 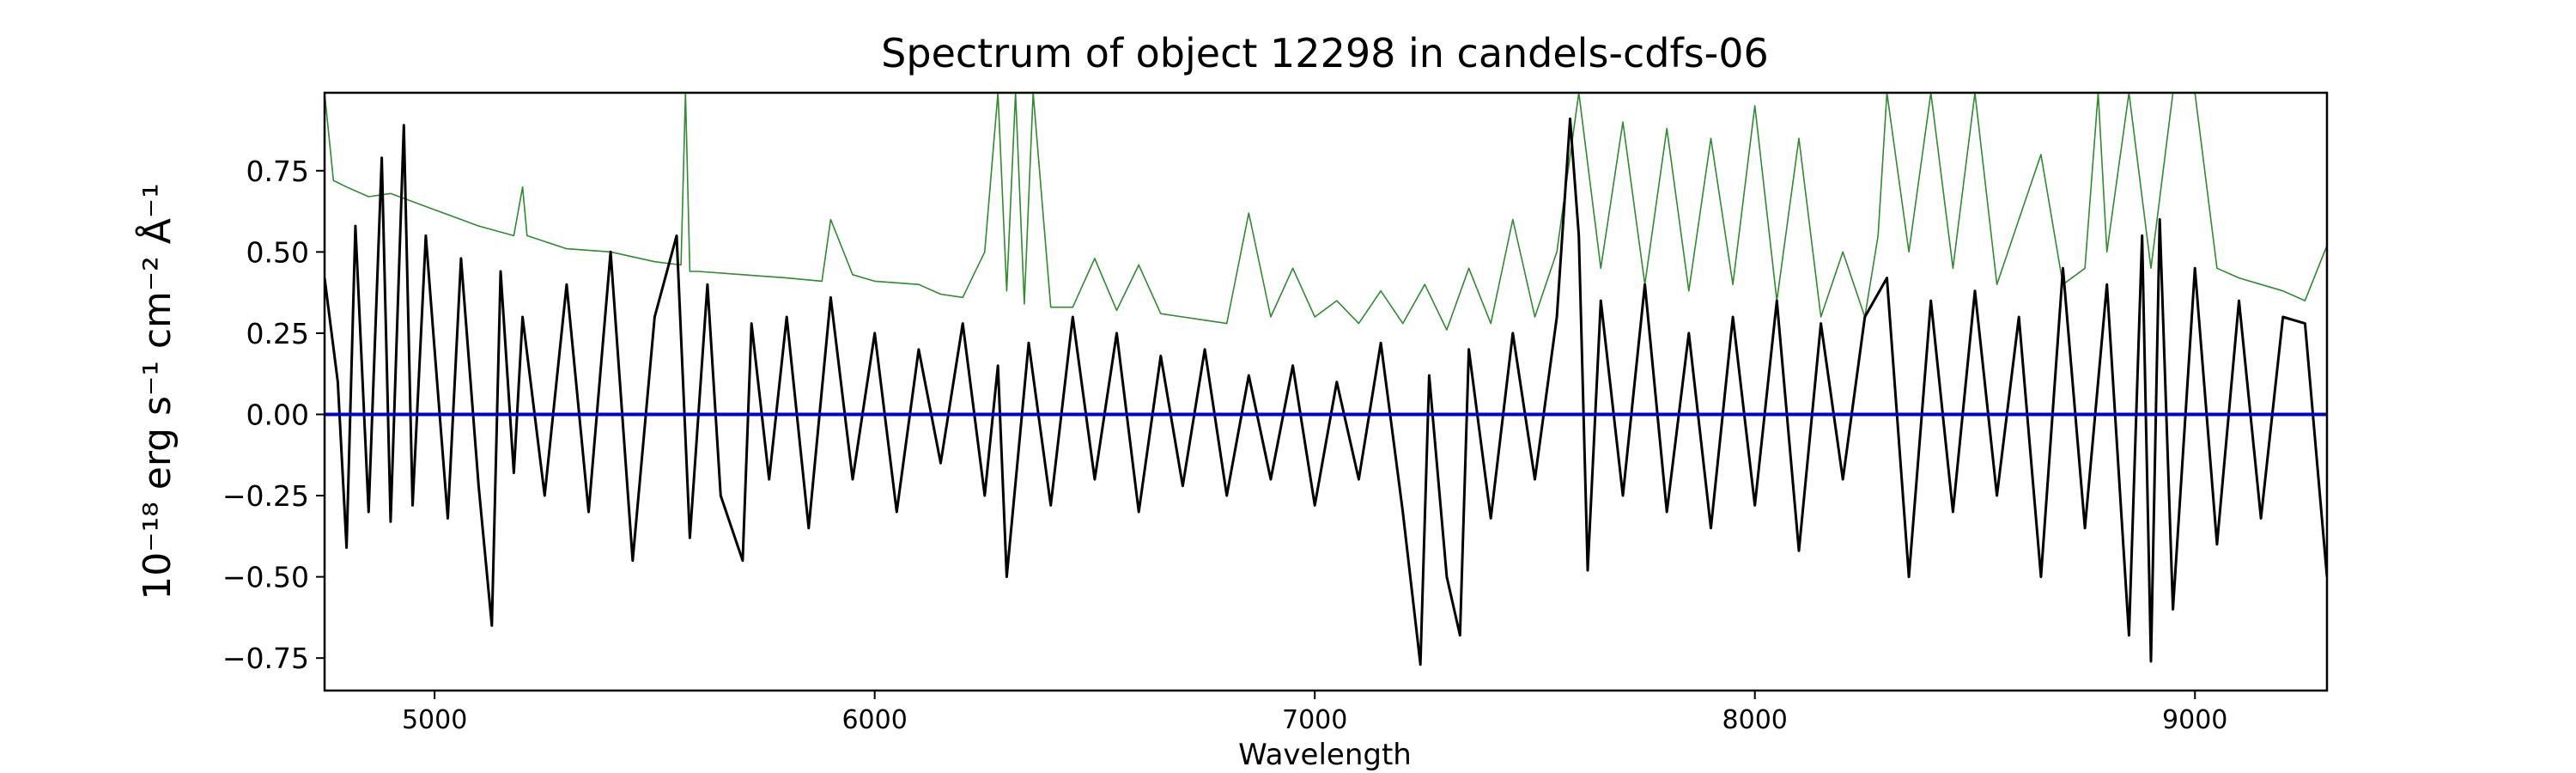 What do you see at coordinates (265, 496) in the screenshot?
I see `y-tick-label: −0.25` at bounding box center [265, 496].